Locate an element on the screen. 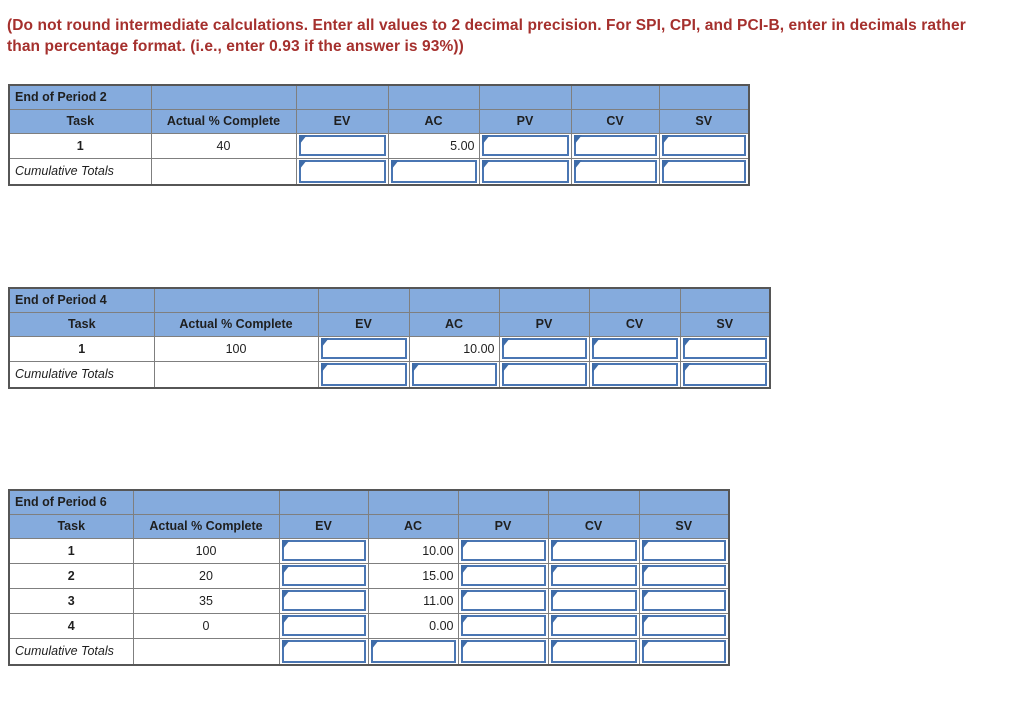 The width and height of the screenshot is (1024, 710). table-title: End of Period 2 is located at coordinates (80, 97).